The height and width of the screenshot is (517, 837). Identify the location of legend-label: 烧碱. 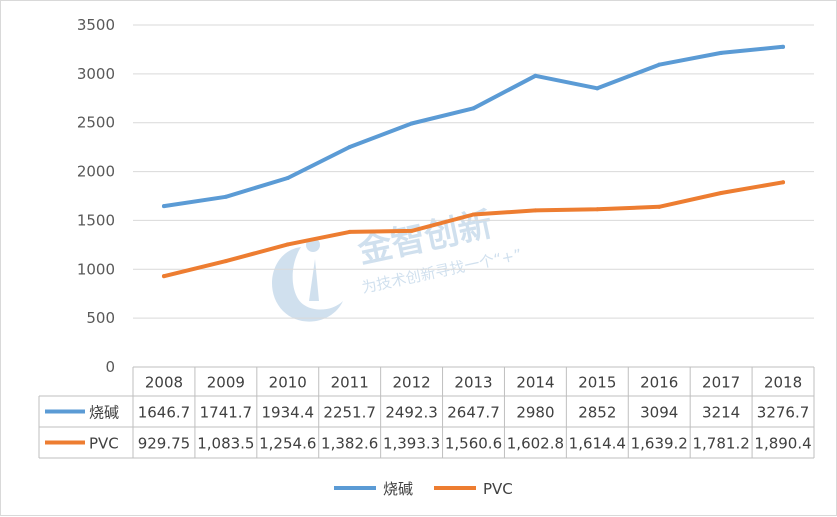
(398, 489).